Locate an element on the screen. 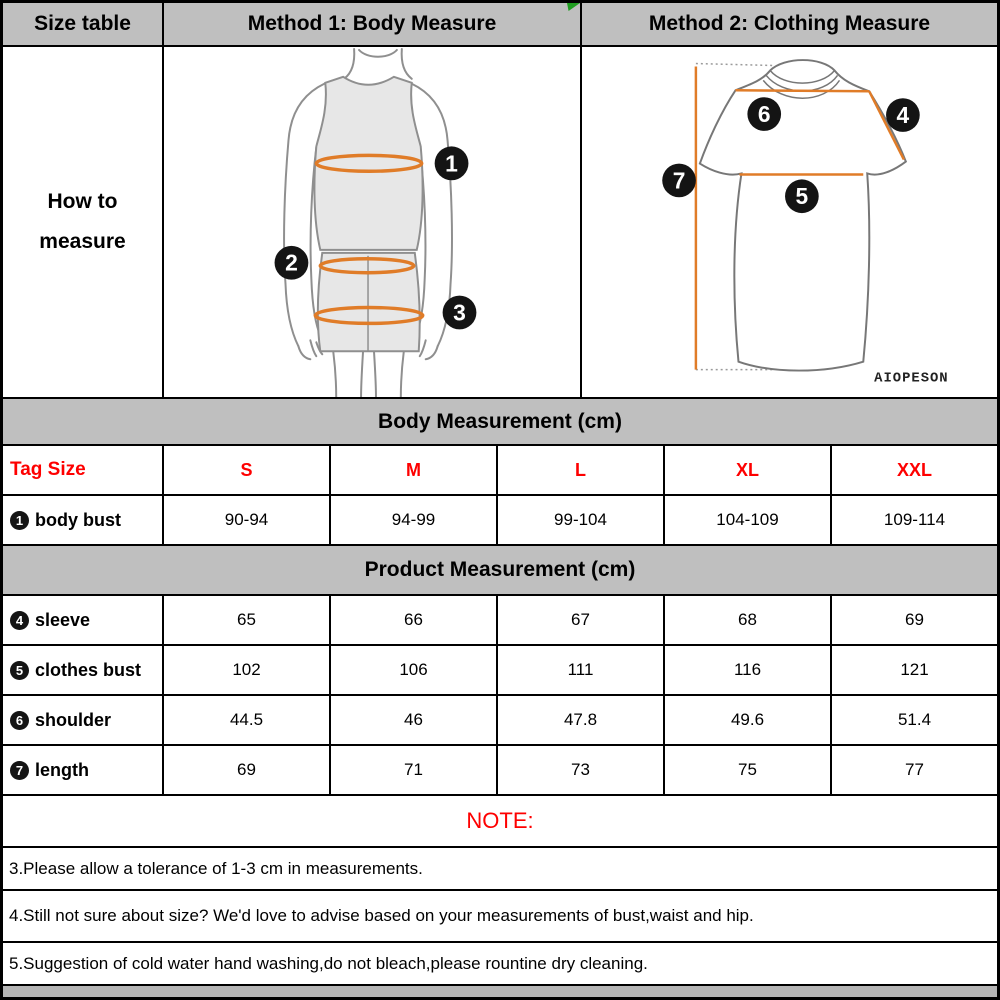 Image resolution: width=1000 pixels, height=1000 pixels. circled-5-icon: 5 is located at coordinates (19, 670).